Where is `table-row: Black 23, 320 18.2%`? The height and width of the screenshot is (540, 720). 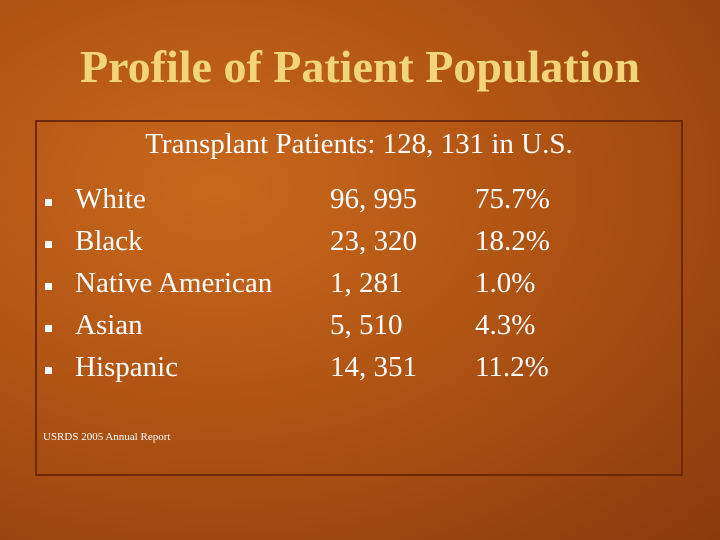 table-row: Black 23, 320 18.2% is located at coordinates (359, 246).